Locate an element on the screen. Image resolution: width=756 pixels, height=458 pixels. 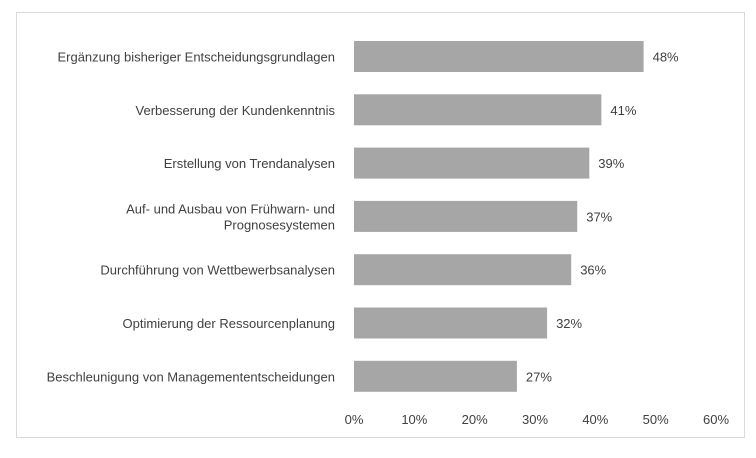
value-labels-layer: 48% 41% 39% 37% 36% 32% 27% is located at coordinates (602, 217).